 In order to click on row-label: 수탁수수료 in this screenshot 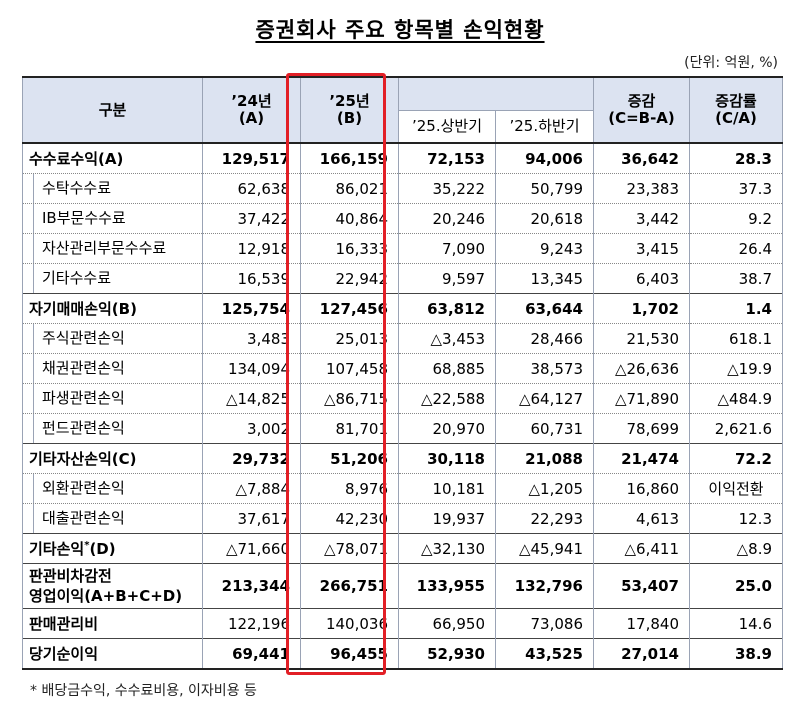, I will do `click(112, 188)`.